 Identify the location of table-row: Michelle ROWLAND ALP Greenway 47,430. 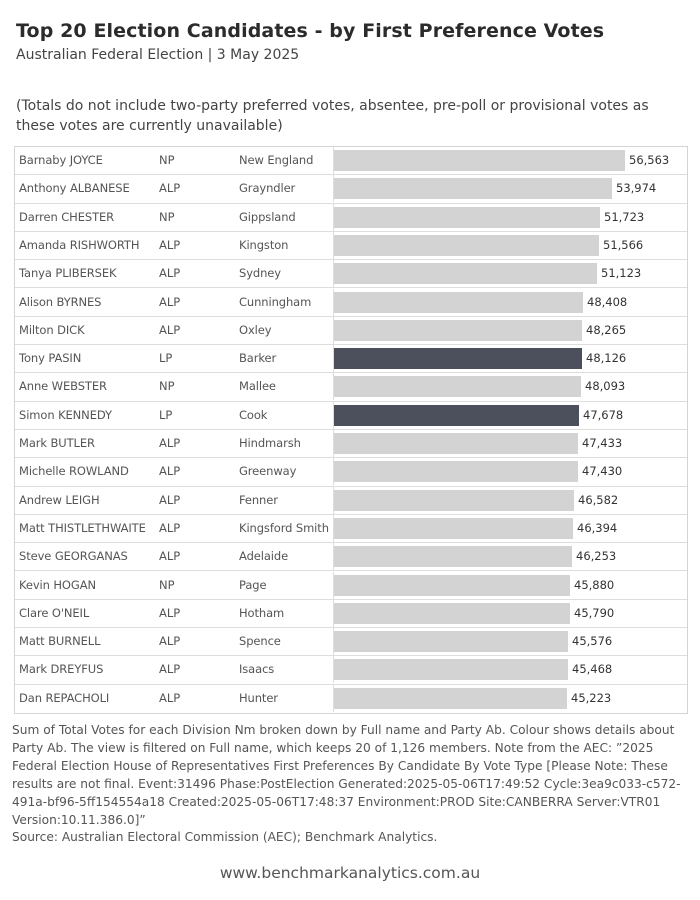
(351, 472).